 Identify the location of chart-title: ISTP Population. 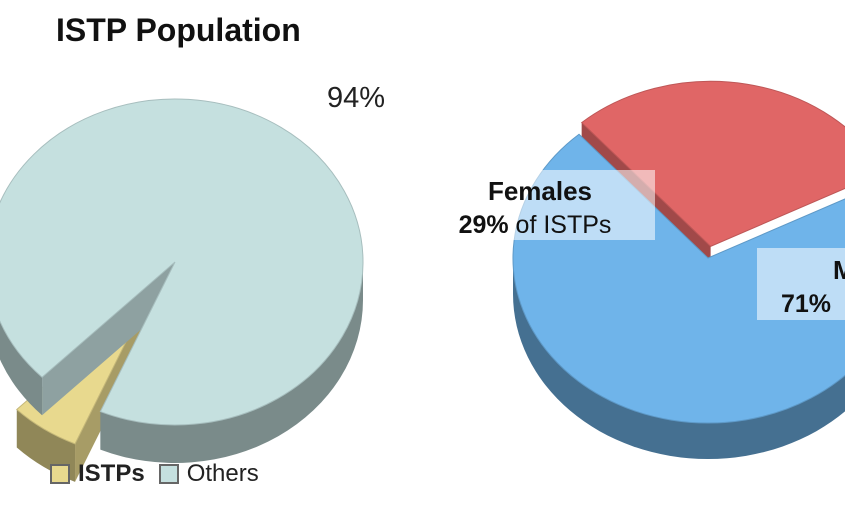
(178, 30).